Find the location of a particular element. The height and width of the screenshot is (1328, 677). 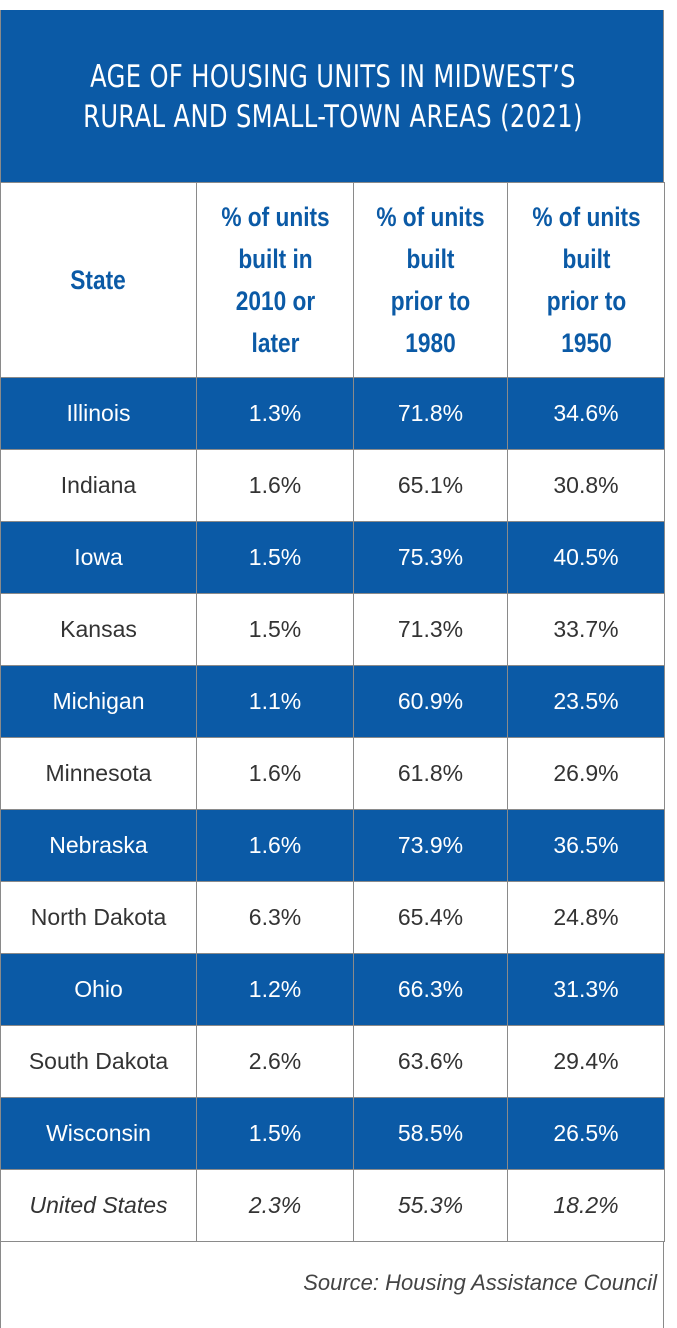

header-built-2010-or-later: % of units built in 2010 or later is located at coordinates (275, 280).